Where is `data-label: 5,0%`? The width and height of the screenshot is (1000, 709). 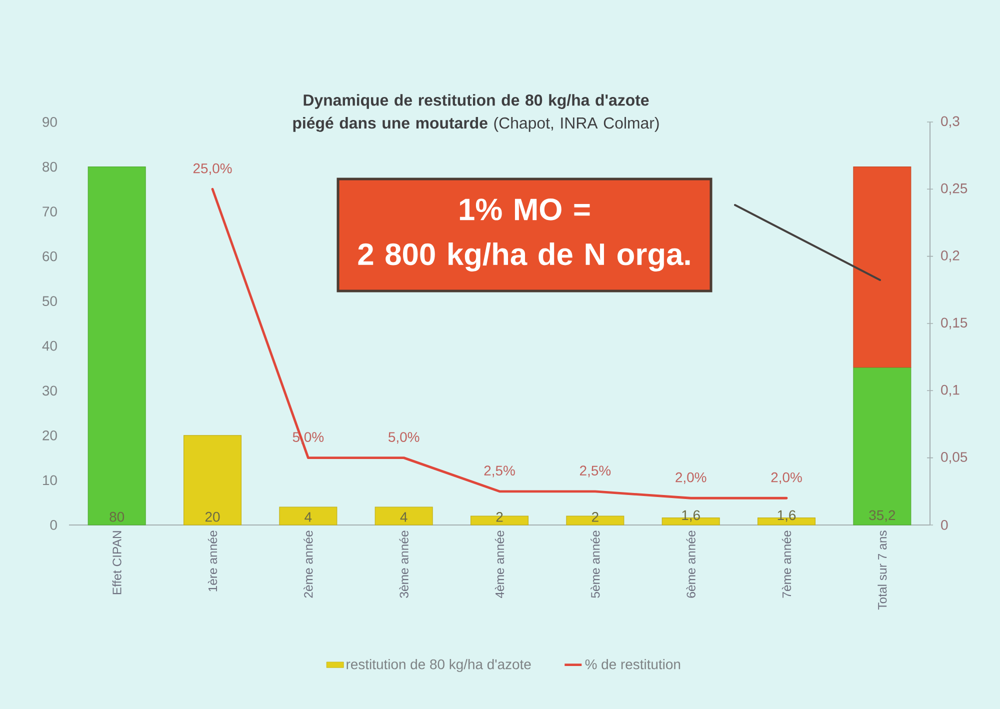
data-label: 5,0% is located at coordinates (404, 438).